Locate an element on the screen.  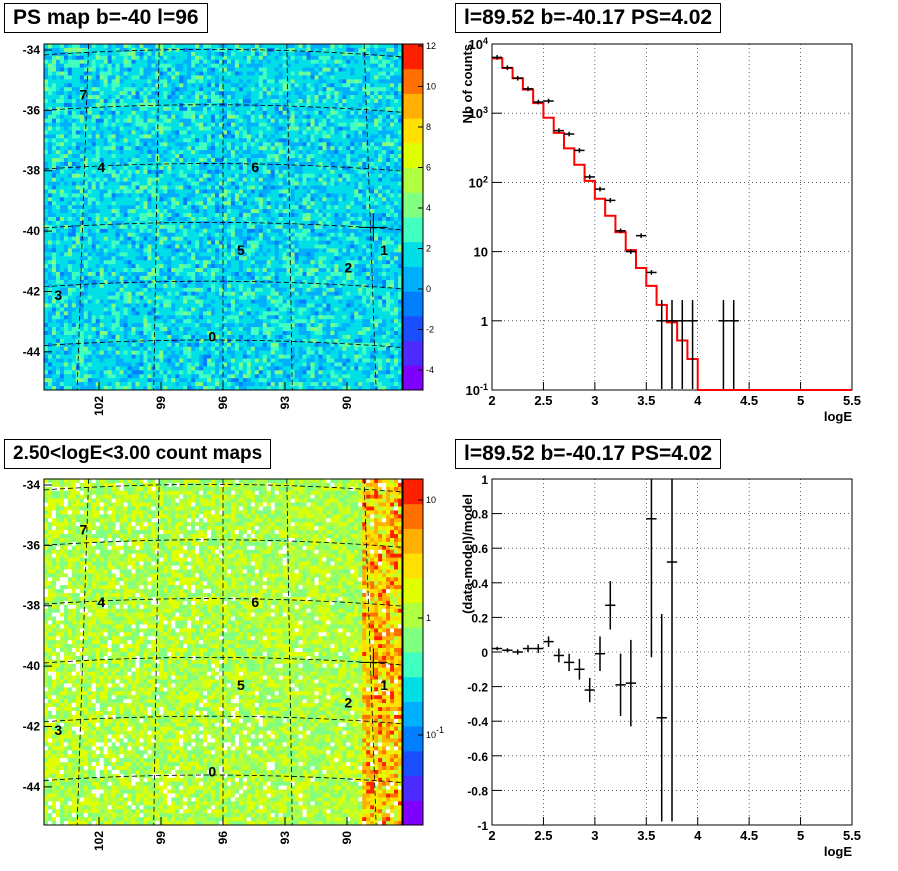
y-tick-label: -0.2 is located at coordinates (477, 688).